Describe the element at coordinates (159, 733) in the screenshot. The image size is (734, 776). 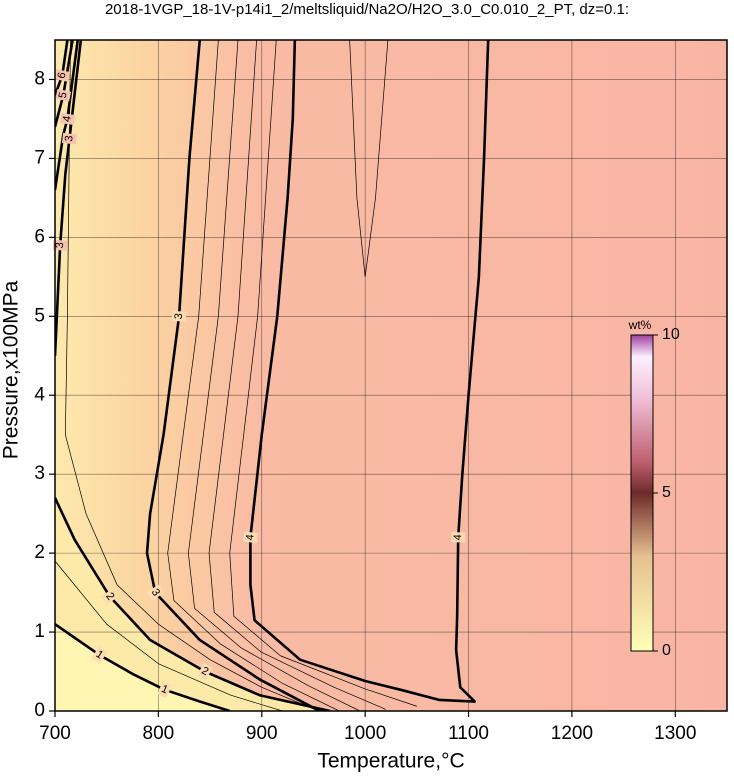
I see `x-tick-label: 800` at that location.